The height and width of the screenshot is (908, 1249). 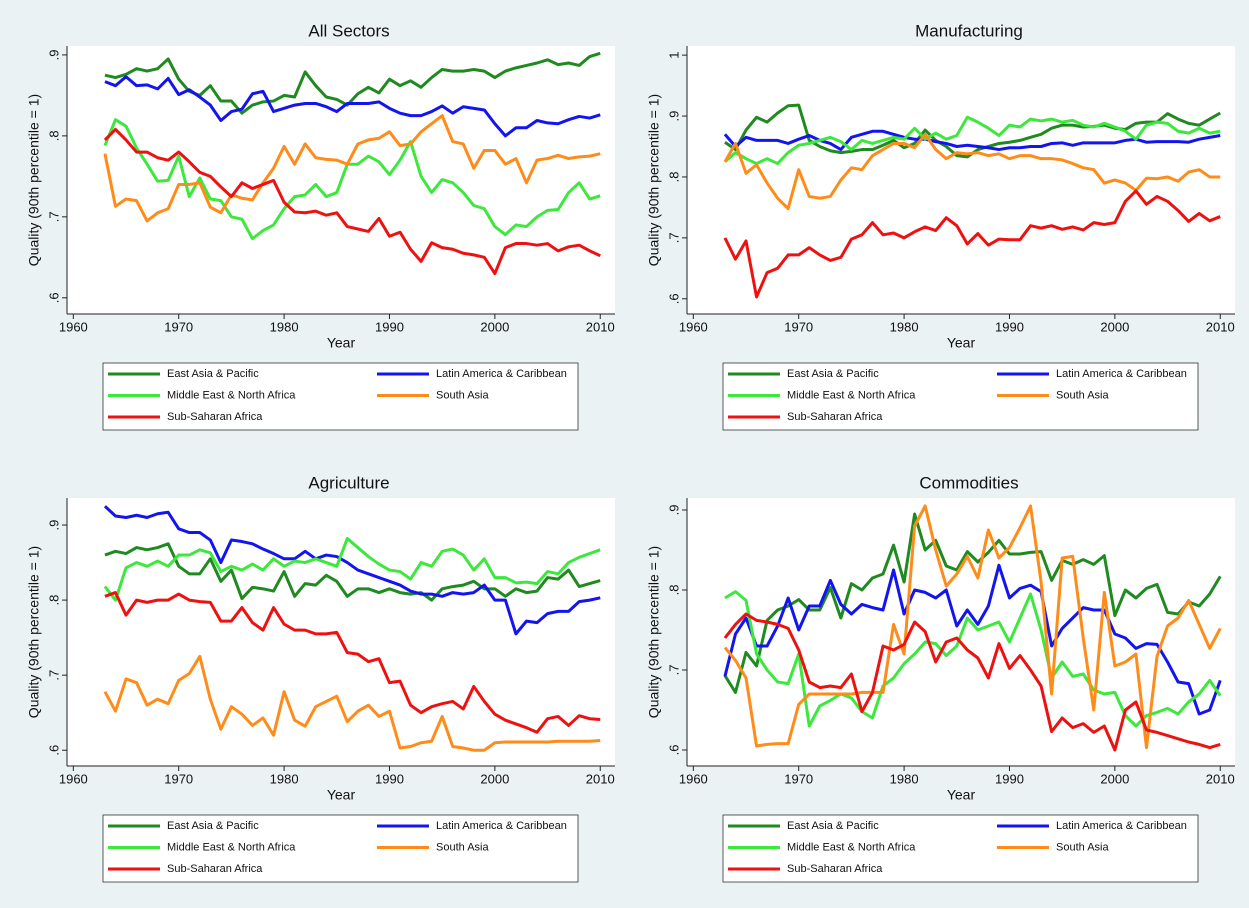 I want to click on plot-area, so click(x=341, y=632).